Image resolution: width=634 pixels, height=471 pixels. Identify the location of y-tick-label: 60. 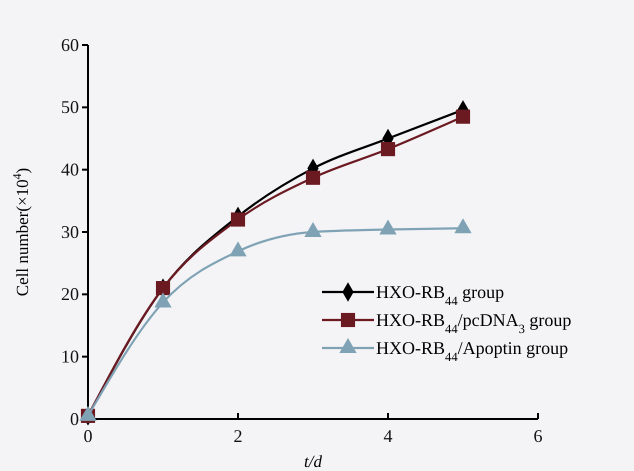
(70, 44).